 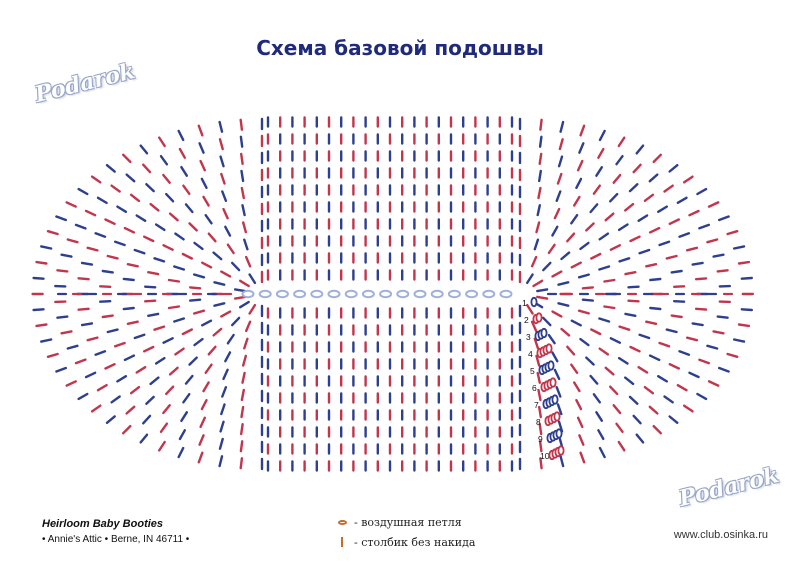 What do you see at coordinates (530, 354) in the screenshot?
I see `round-number: 4` at bounding box center [530, 354].